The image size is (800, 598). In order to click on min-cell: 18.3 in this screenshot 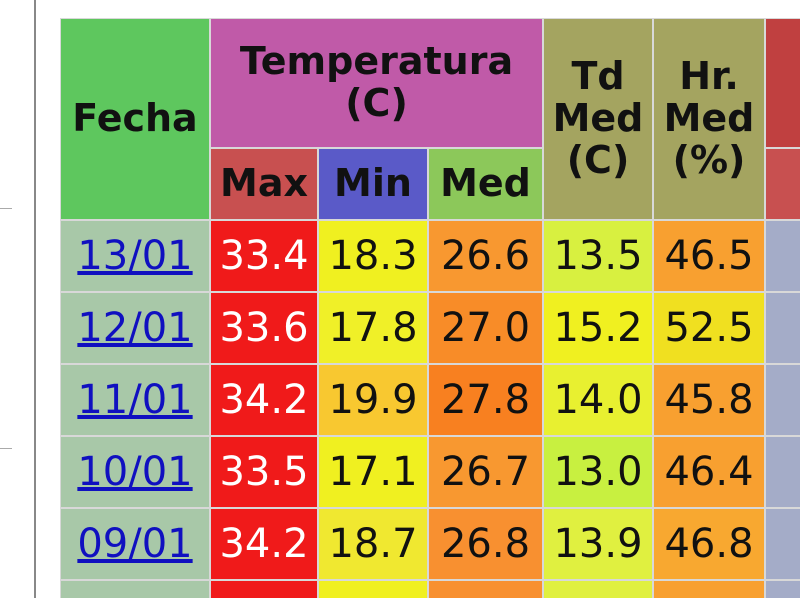, I will do `click(373, 256)`.